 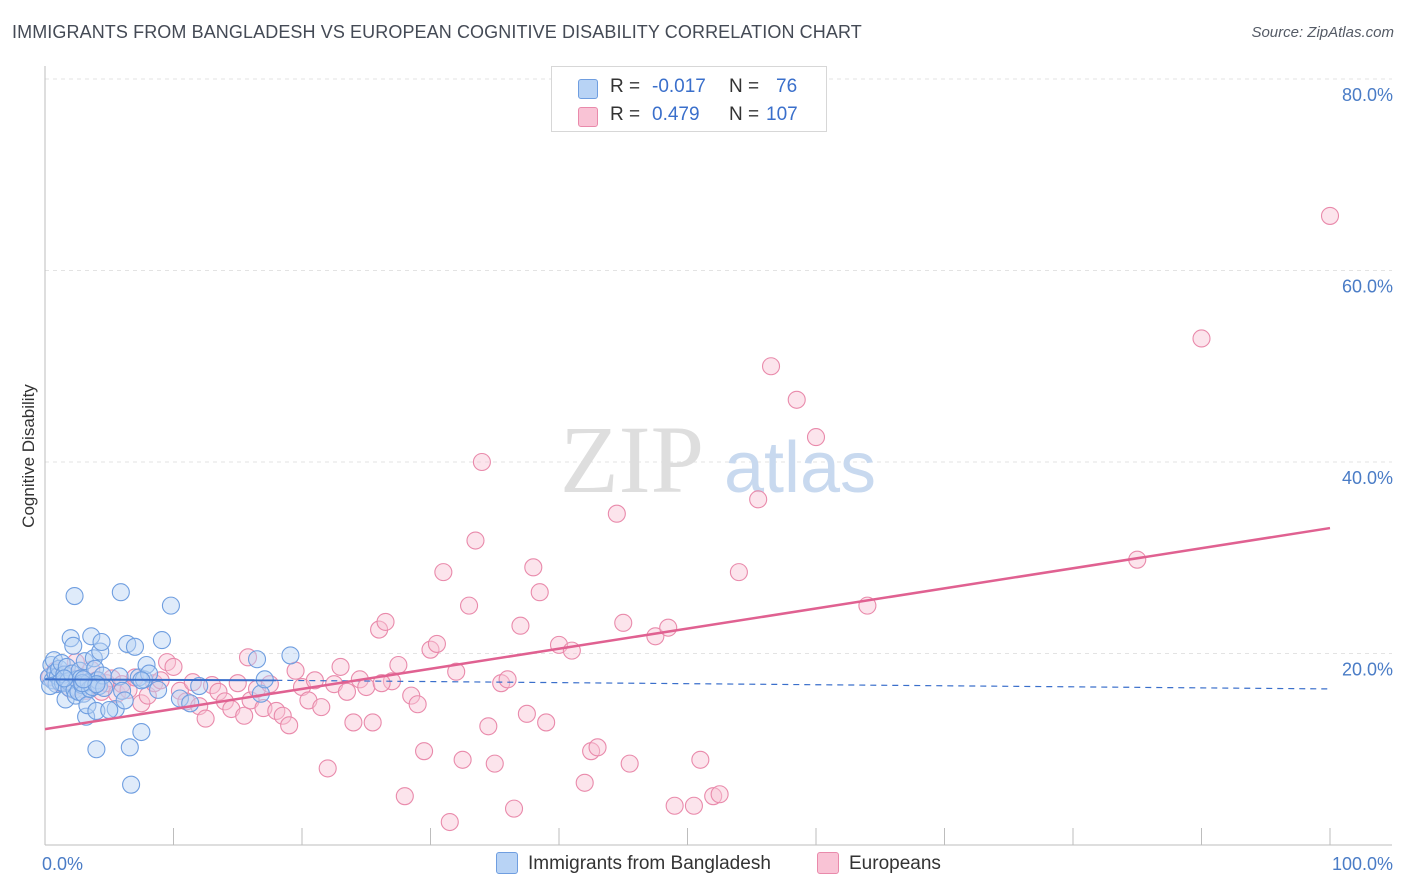 I want to click on watermark-atlas: atlas, so click(x=800, y=468).